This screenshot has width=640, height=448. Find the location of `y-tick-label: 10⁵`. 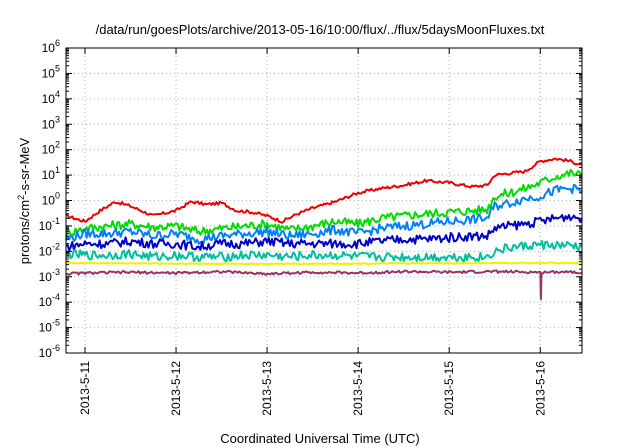

y-tick-label: 10⁵ is located at coordinates (51, 71).